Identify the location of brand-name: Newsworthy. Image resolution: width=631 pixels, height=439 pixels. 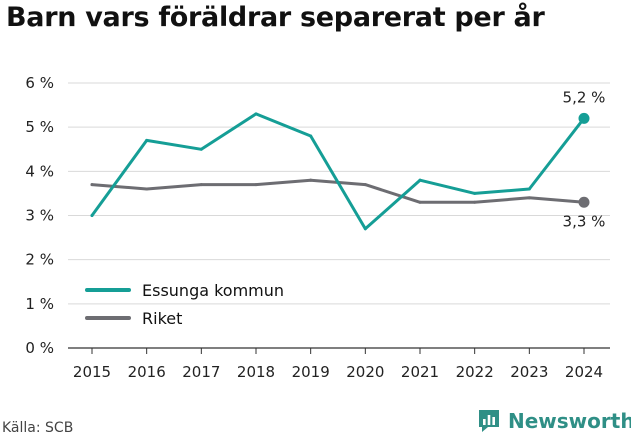
(569, 421).